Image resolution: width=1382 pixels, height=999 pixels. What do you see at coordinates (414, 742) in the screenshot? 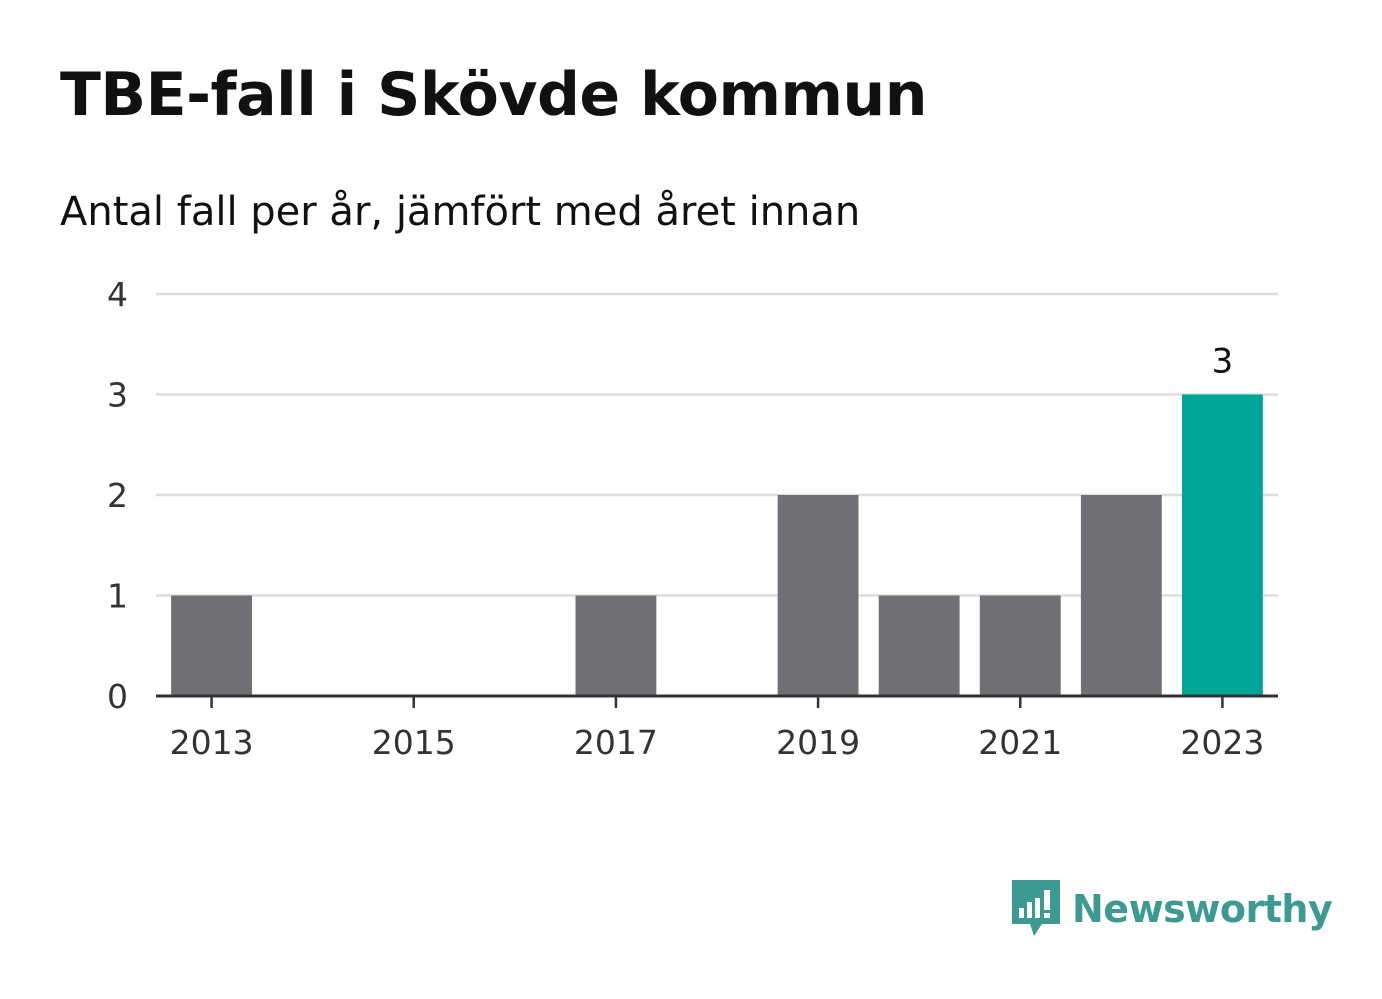
I see `x-tick-label: 2015` at bounding box center [414, 742].